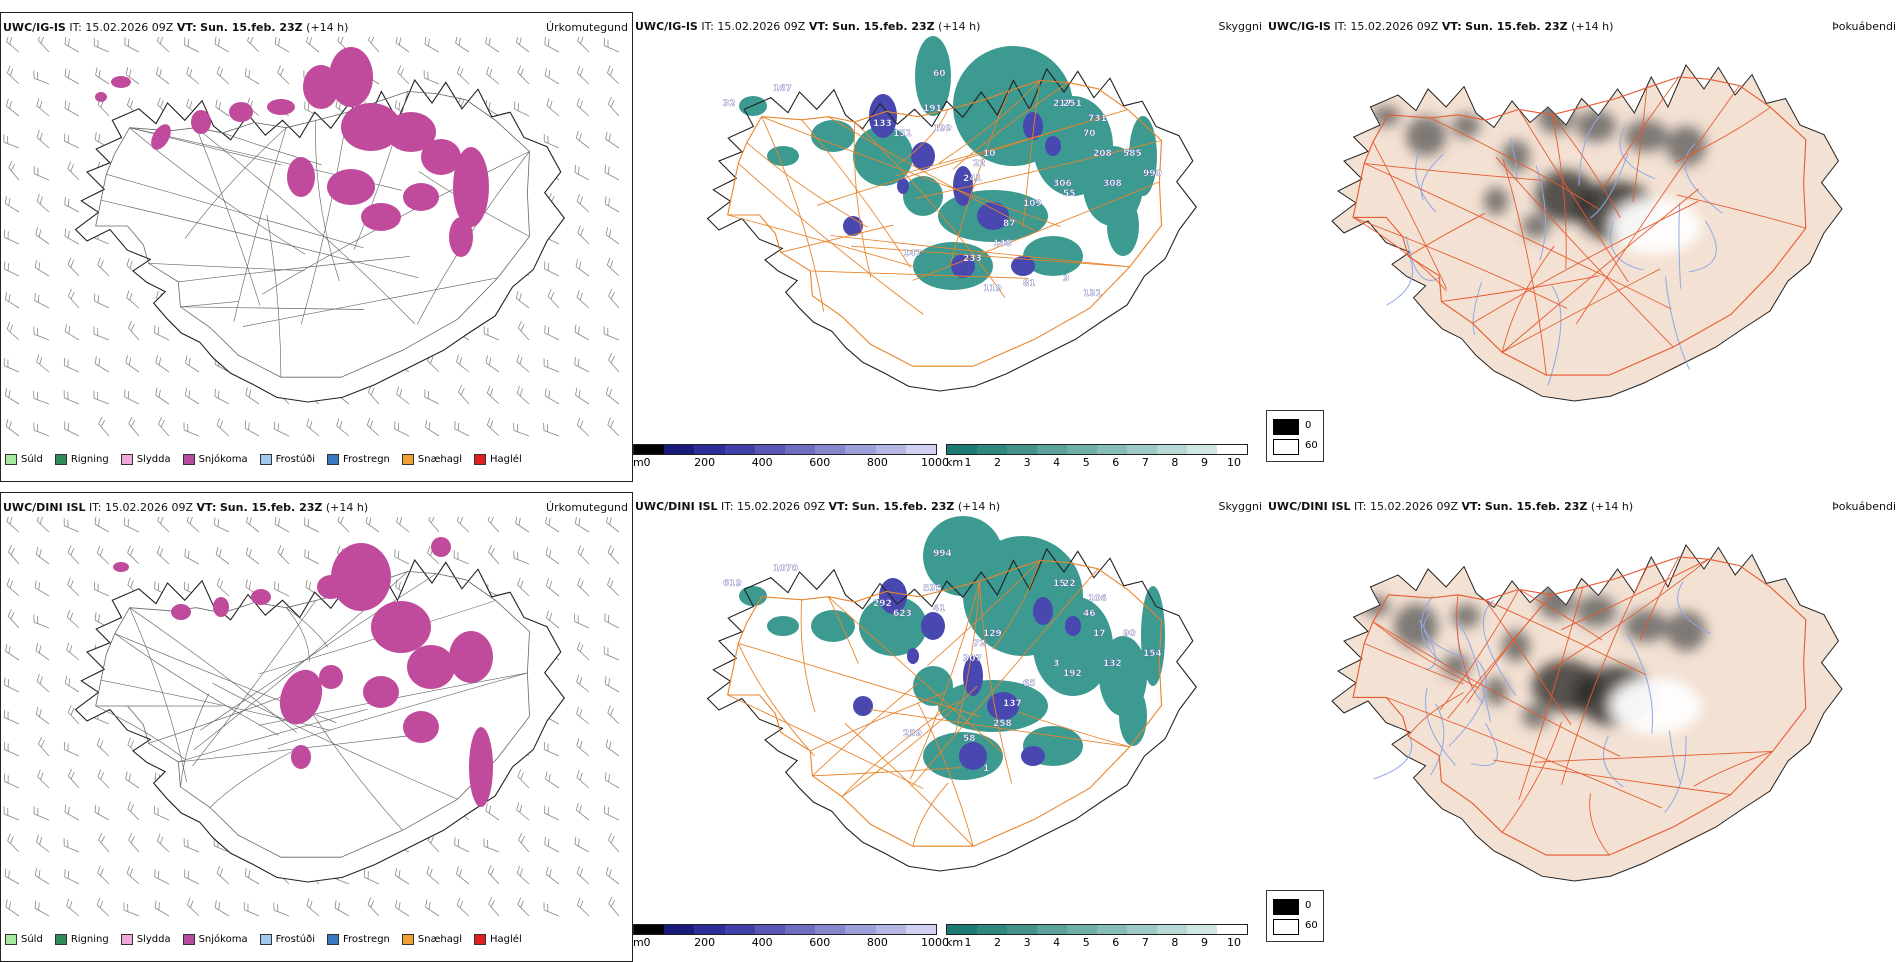  What do you see at coordinates (781, 506) in the screenshot?
I see `it-value: 15.02.2026 09Z` at bounding box center [781, 506].